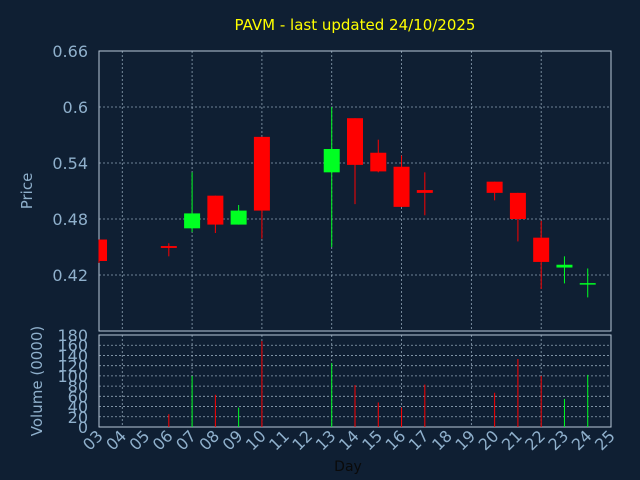 This screenshot has width=640, height=480. I want to click on price-axis-label: Price, so click(27, 191).